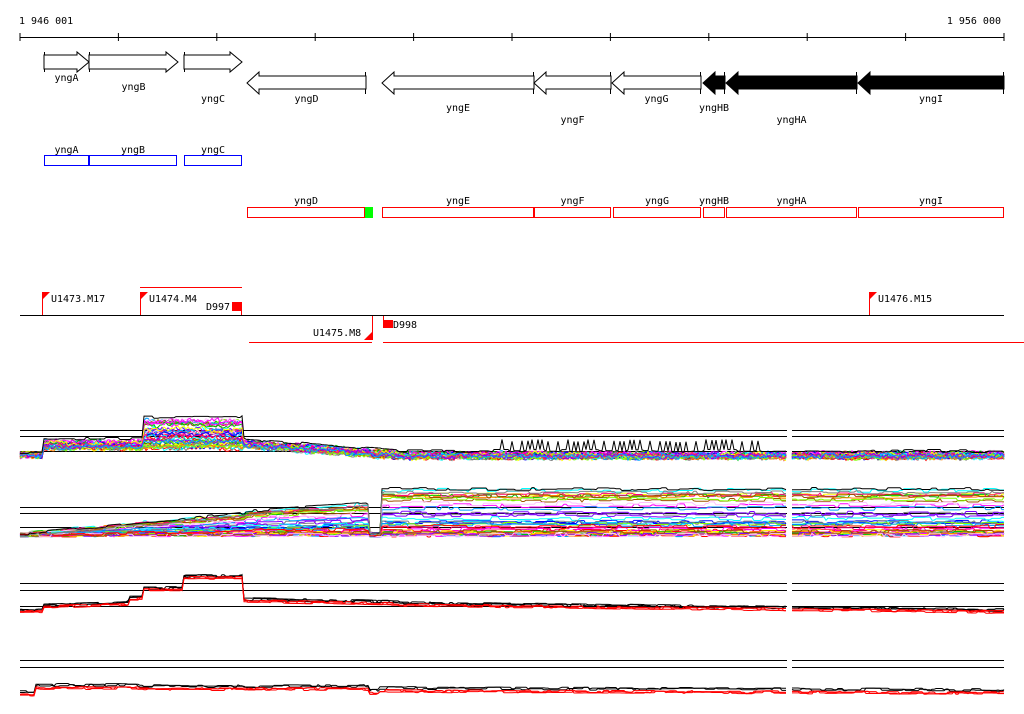 The width and height of the screenshot is (1024, 714). Describe the element at coordinates (133, 150) in the screenshot. I see `transcript-label: yngB` at that location.